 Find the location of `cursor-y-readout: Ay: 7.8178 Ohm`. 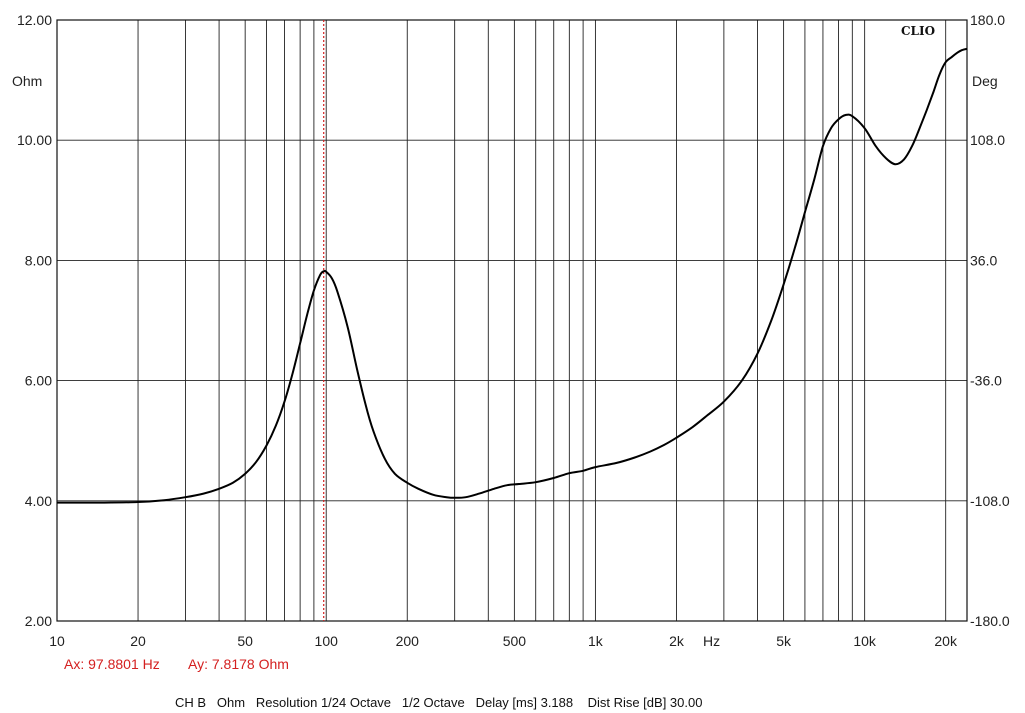

cursor-y-readout: Ay: 7.8178 Ohm is located at coordinates (238, 664).